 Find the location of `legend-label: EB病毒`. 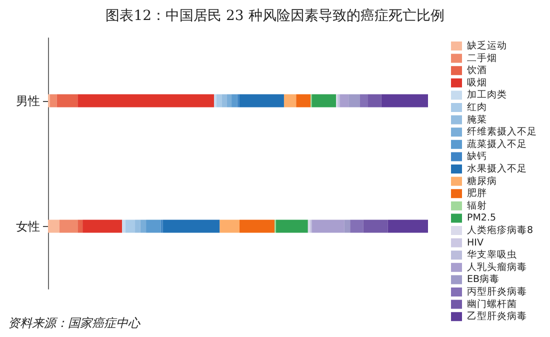

legend-label: EB病毒 is located at coordinates (483, 279).